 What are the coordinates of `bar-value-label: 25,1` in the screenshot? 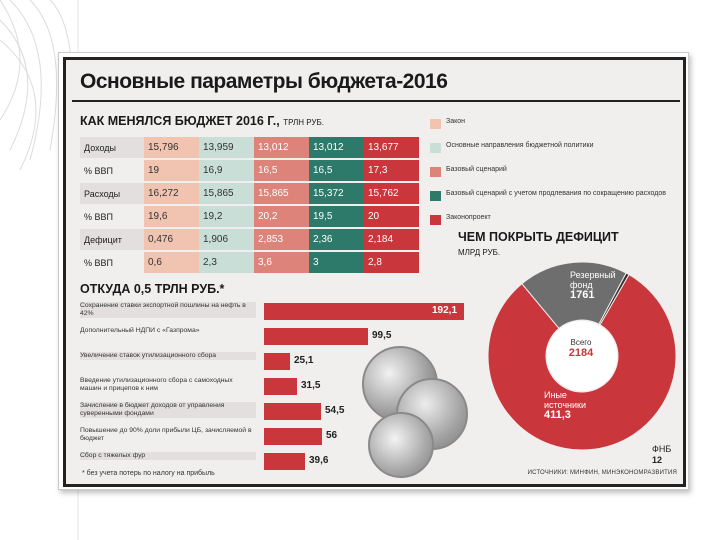 It's located at (304, 360).